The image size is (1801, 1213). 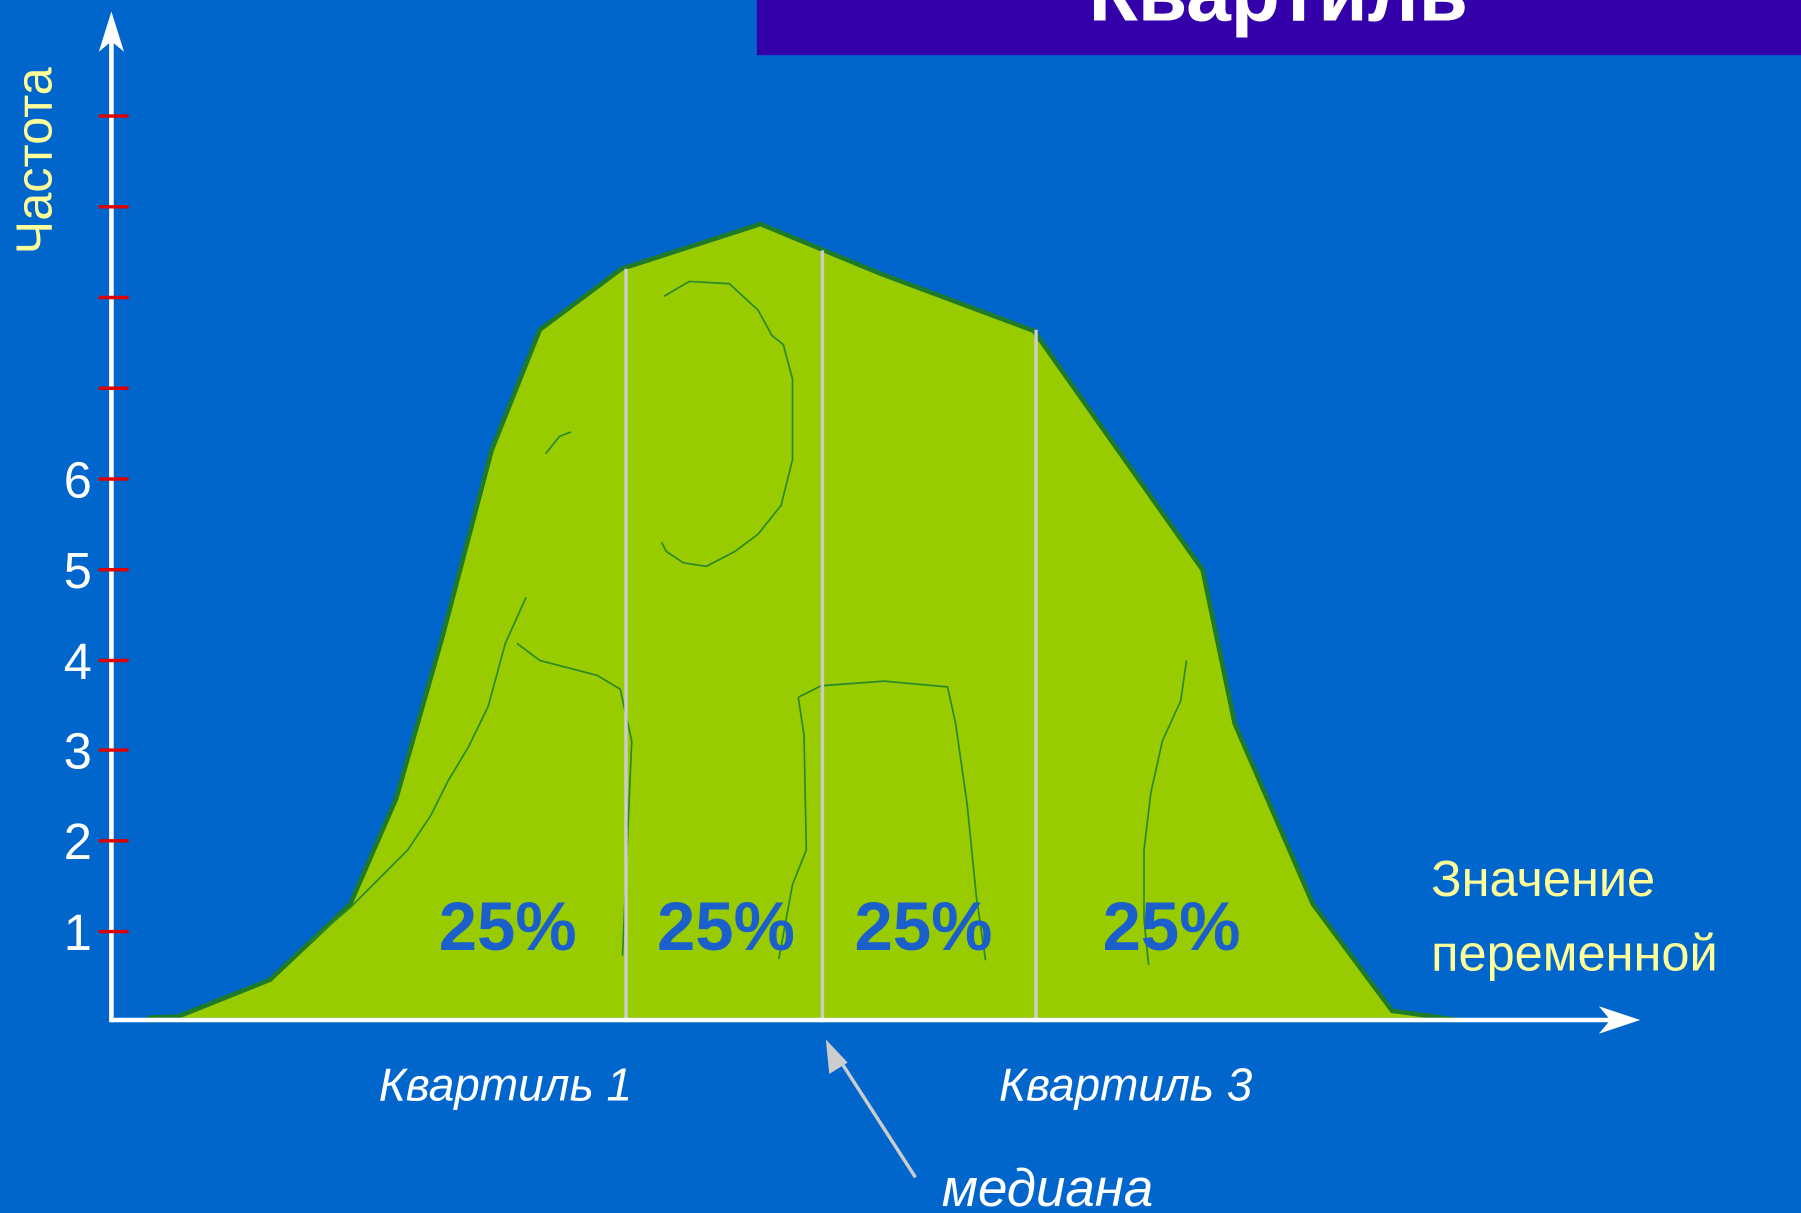 I want to click on title: Квартиль, so click(x=1278, y=19).